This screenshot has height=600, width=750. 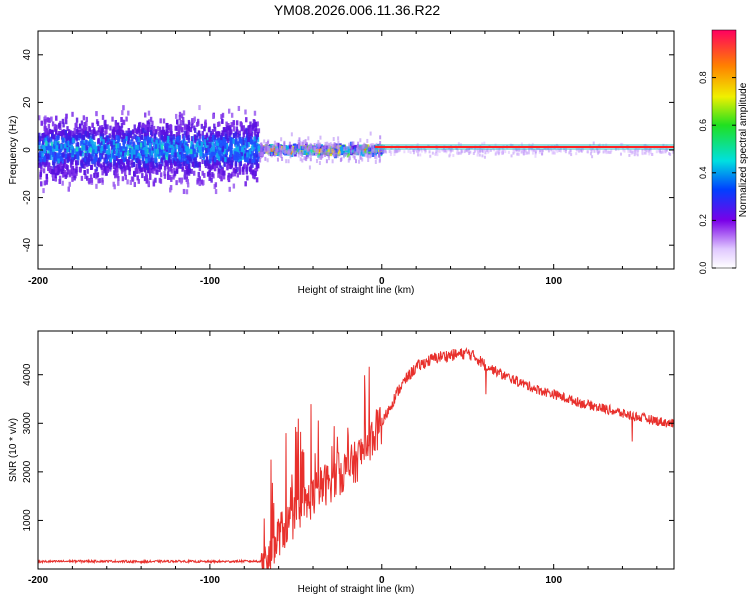 I want to click on colorbar-tick-label: 0.4, so click(x=703, y=173).